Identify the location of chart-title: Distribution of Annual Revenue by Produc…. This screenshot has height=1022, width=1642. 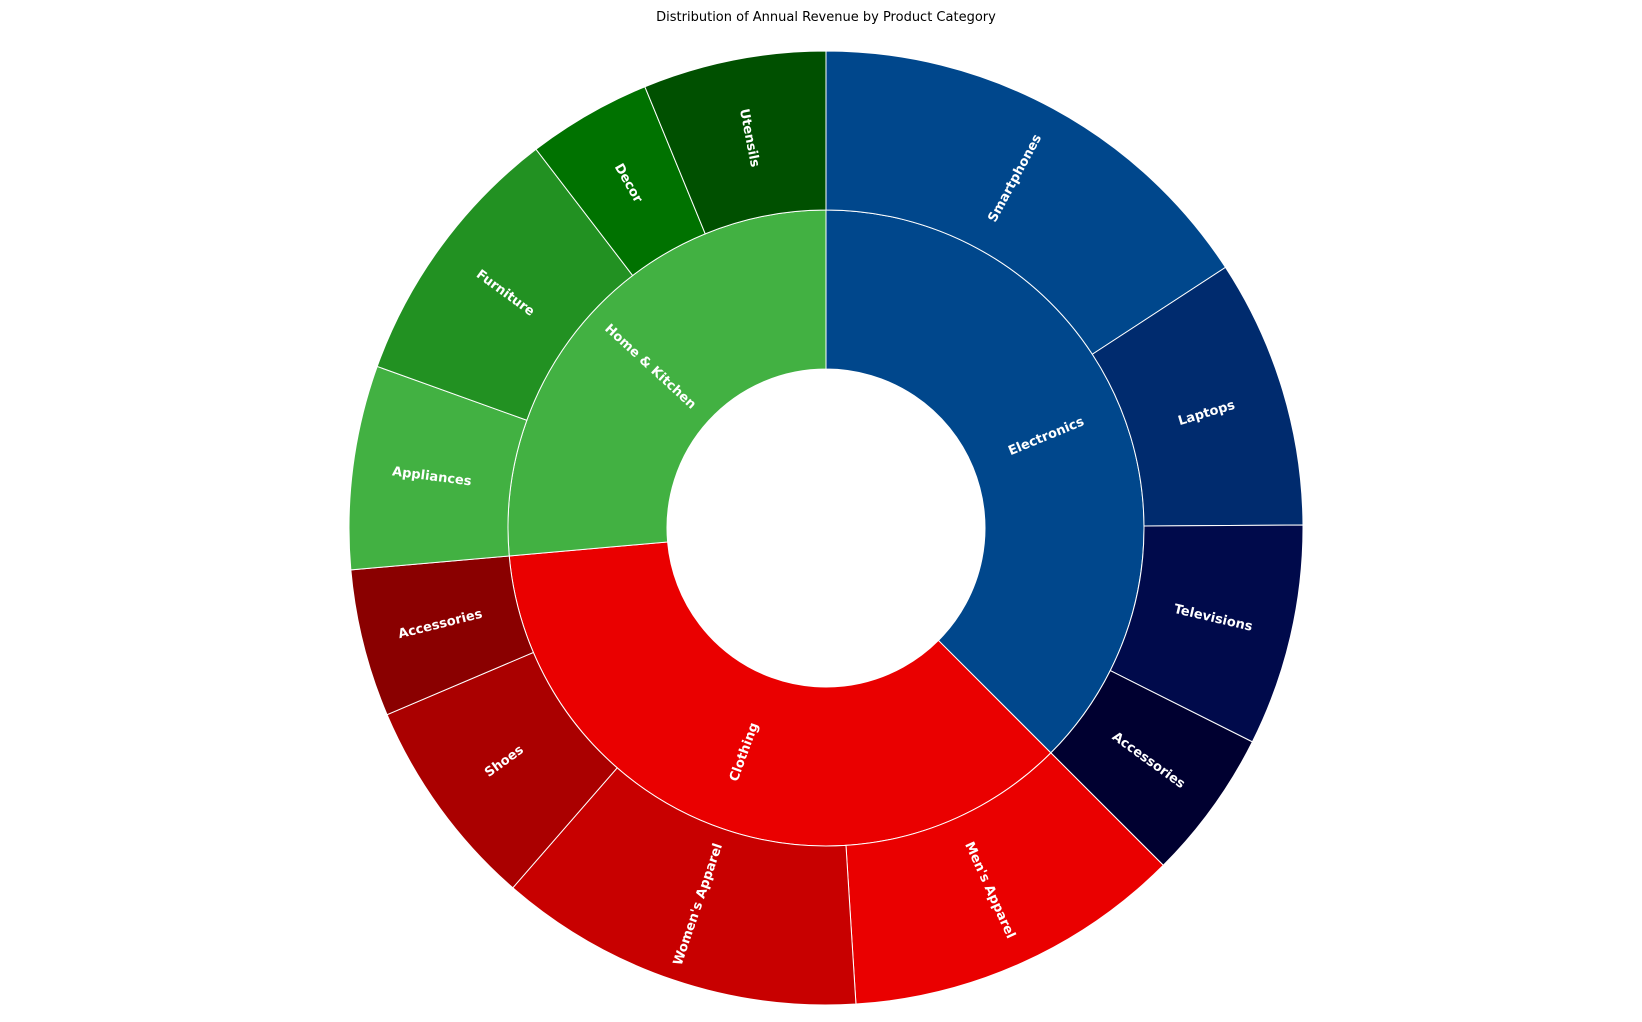
(826, 17).